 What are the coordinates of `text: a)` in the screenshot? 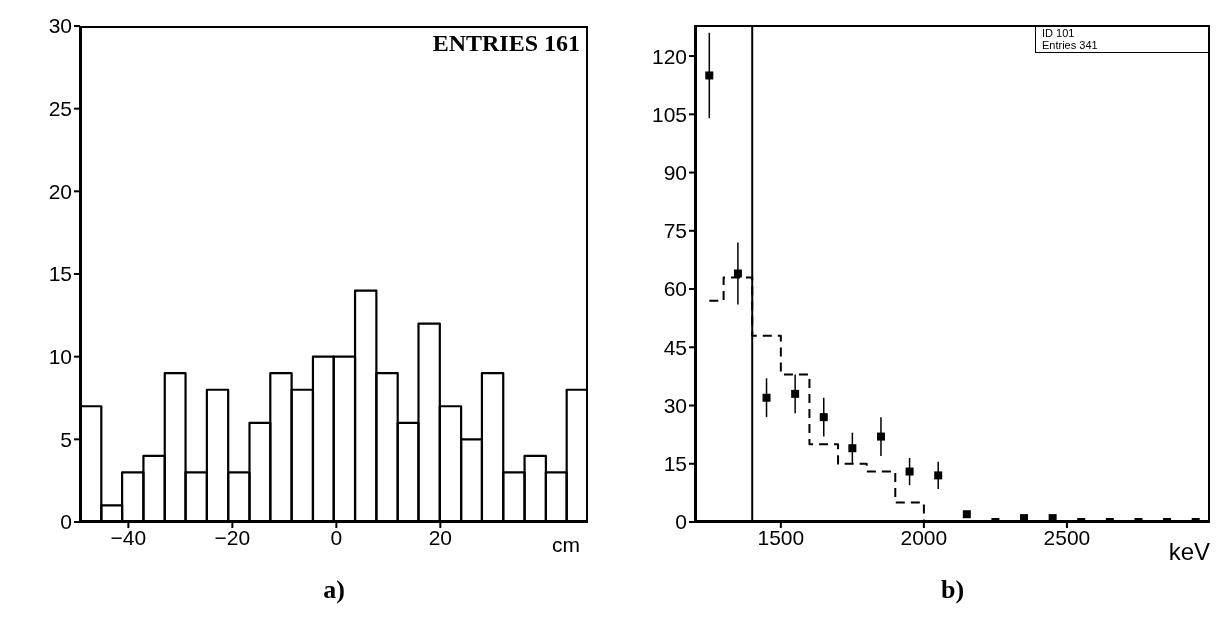 It's located at (334, 590).